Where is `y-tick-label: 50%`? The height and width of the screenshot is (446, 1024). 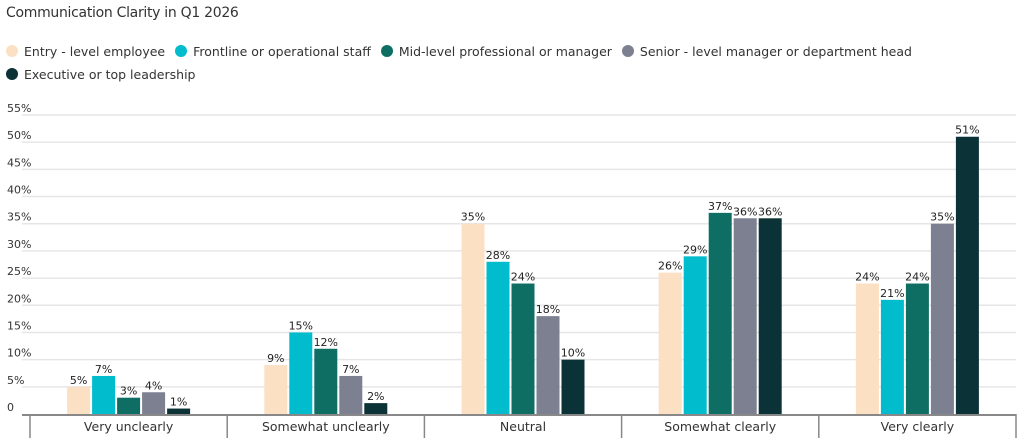 y-tick-label: 50% is located at coordinates (19, 135).